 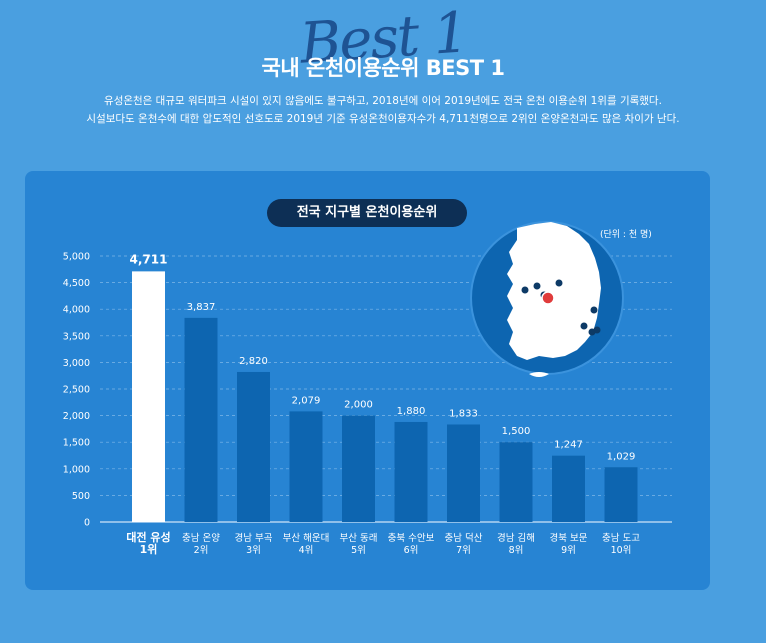 I want to click on y-tick-label: 4,000, so click(x=76, y=310).